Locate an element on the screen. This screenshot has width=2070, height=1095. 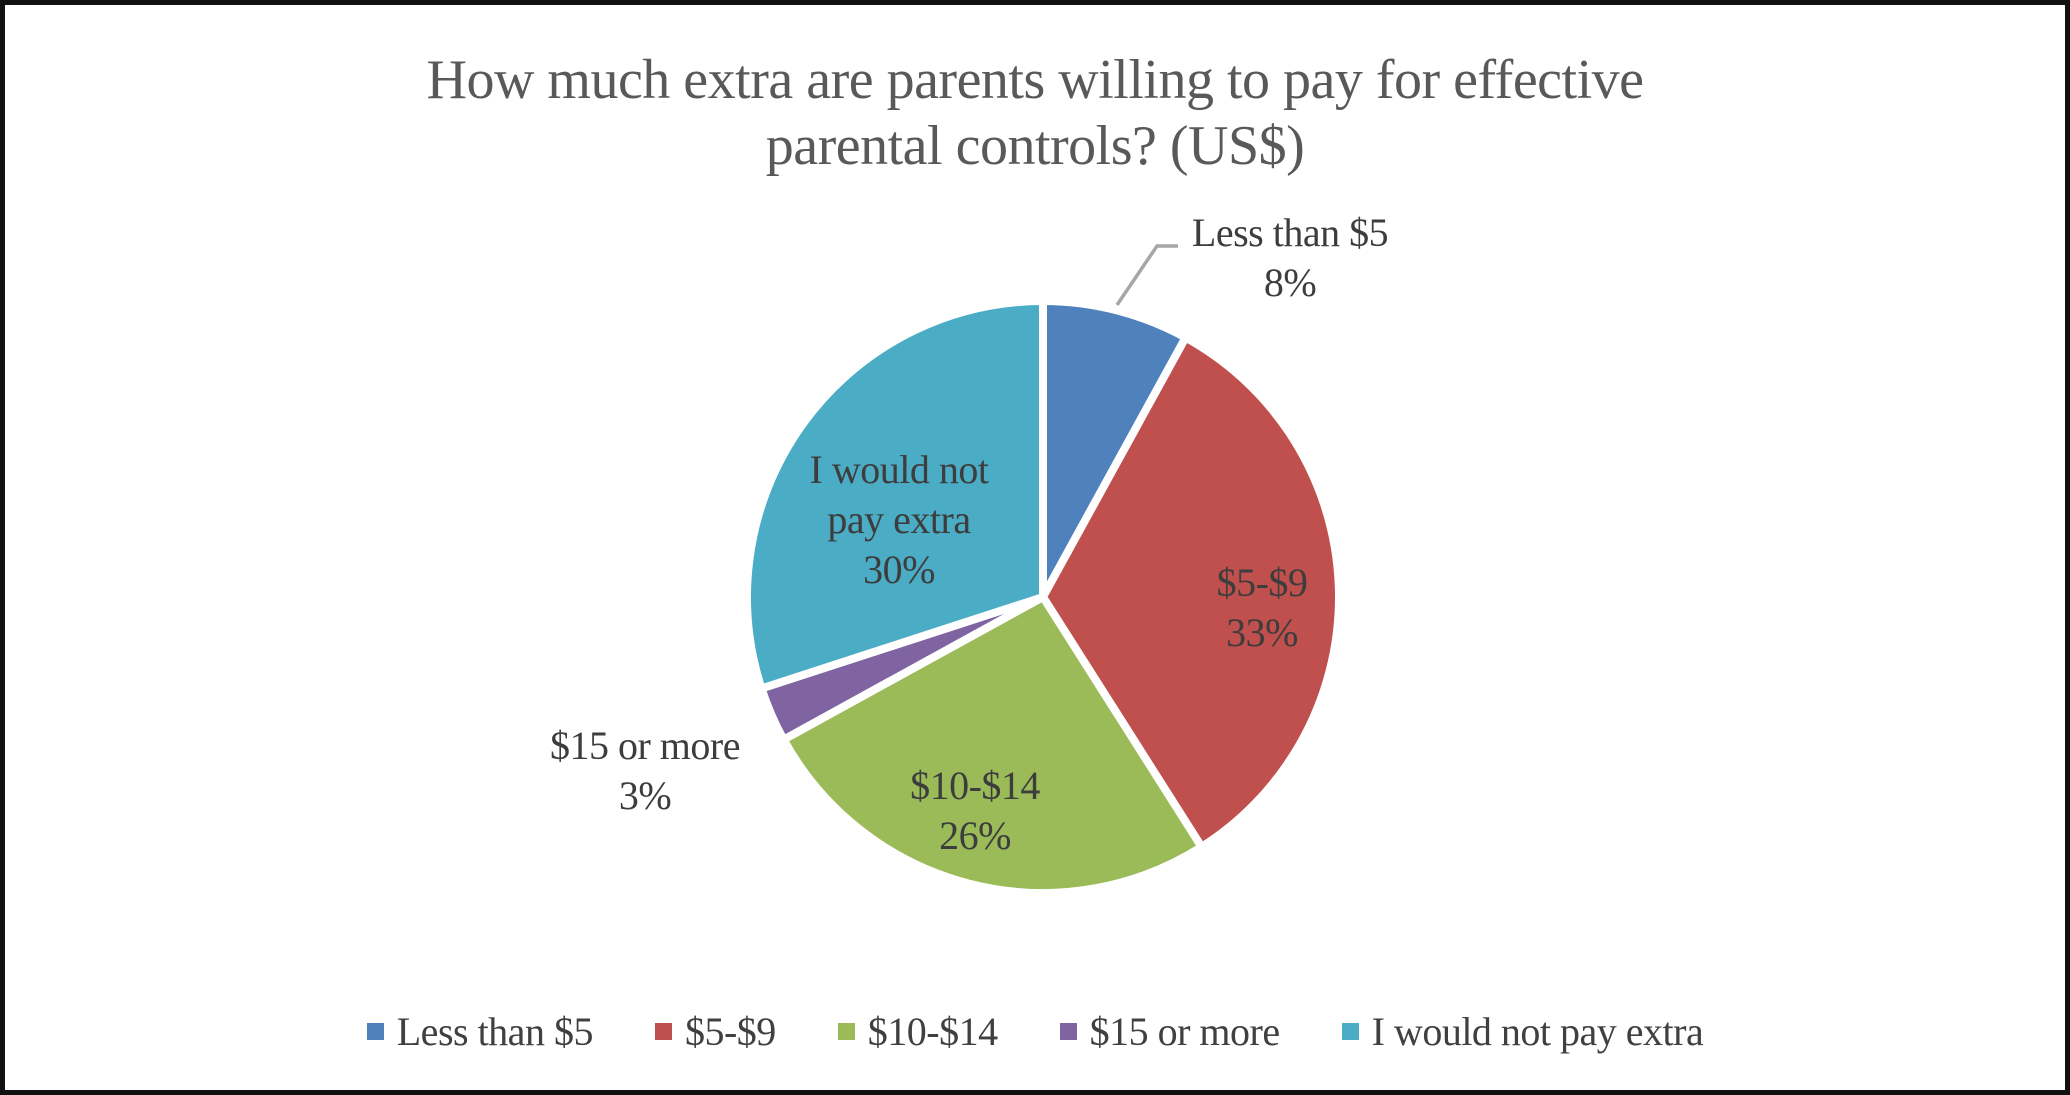
legend-label: $10-$14 is located at coordinates (932, 1031).